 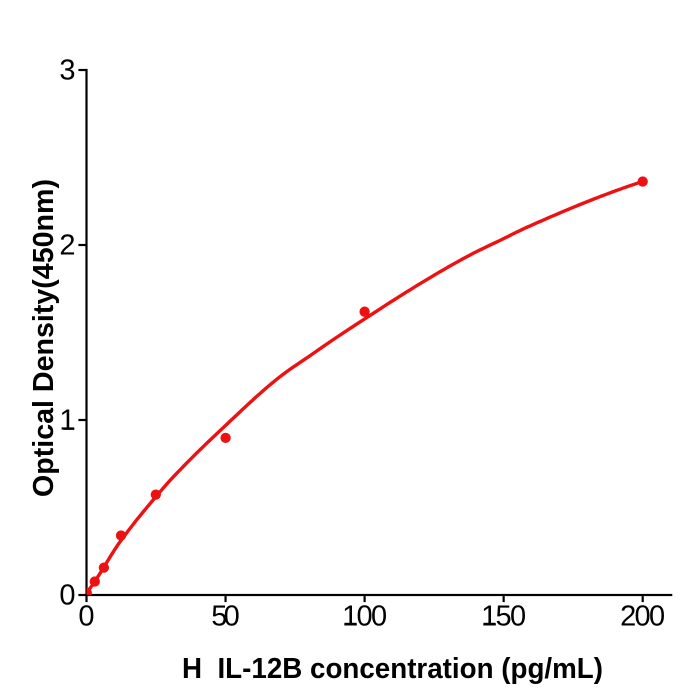 I want to click on svg-text: 200, so click(x=642, y=617).